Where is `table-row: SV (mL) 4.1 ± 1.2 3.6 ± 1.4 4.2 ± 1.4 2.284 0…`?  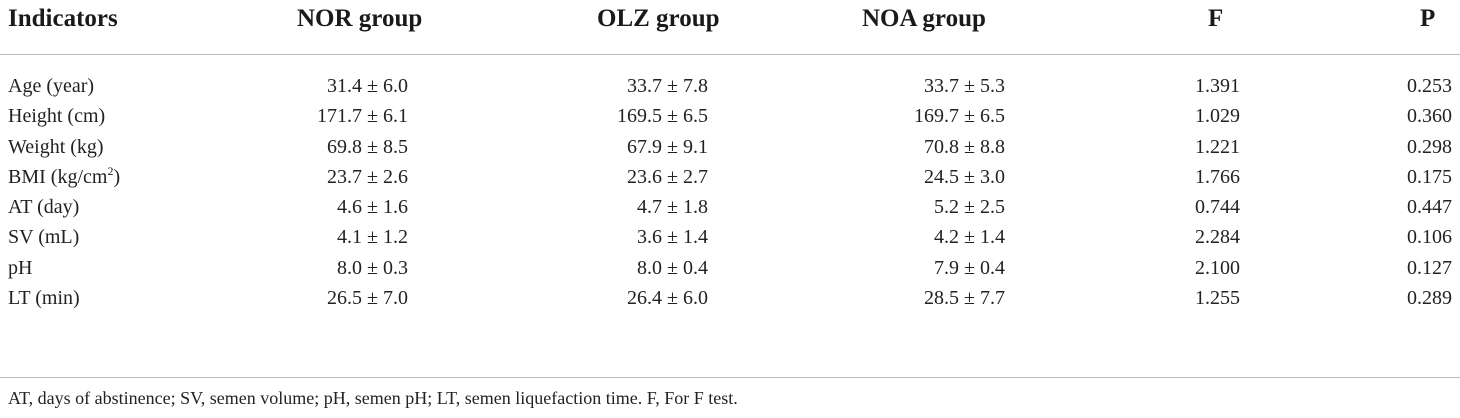 table-row: SV (mL) 4.1 ± 1.2 3.6 ± 1.4 4.2 ± 1.4 2.284 0… is located at coordinates (730, 237).